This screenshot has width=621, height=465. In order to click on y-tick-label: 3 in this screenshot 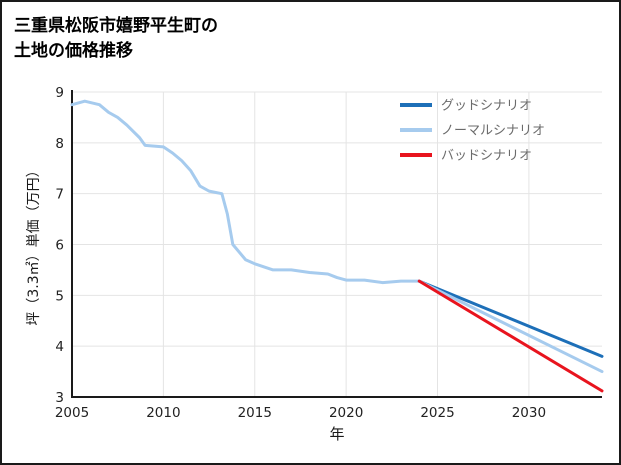, I will do `click(59, 398)`.